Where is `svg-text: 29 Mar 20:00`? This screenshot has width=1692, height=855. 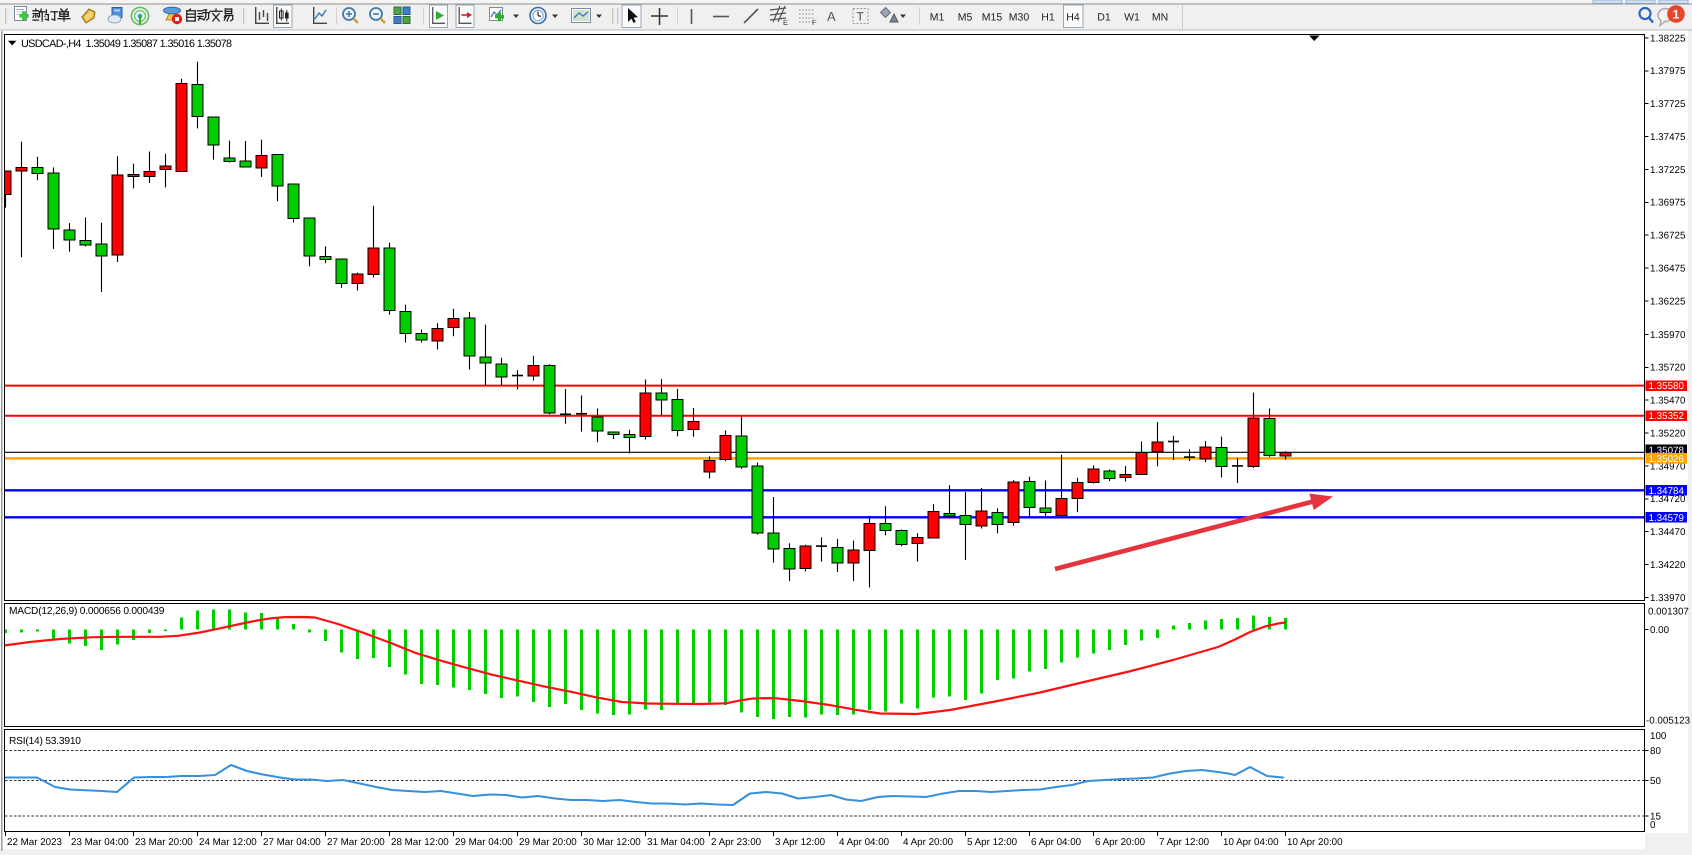 svg-text: 29 Mar 20:00 is located at coordinates (548, 842).